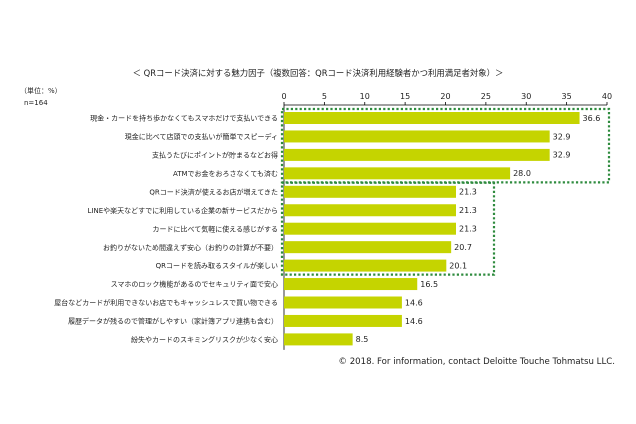  Describe the element at coordinates (215, 228) in the screenshot. I see `category-label: カードに比べて気軽に使える感じがする` at that location.